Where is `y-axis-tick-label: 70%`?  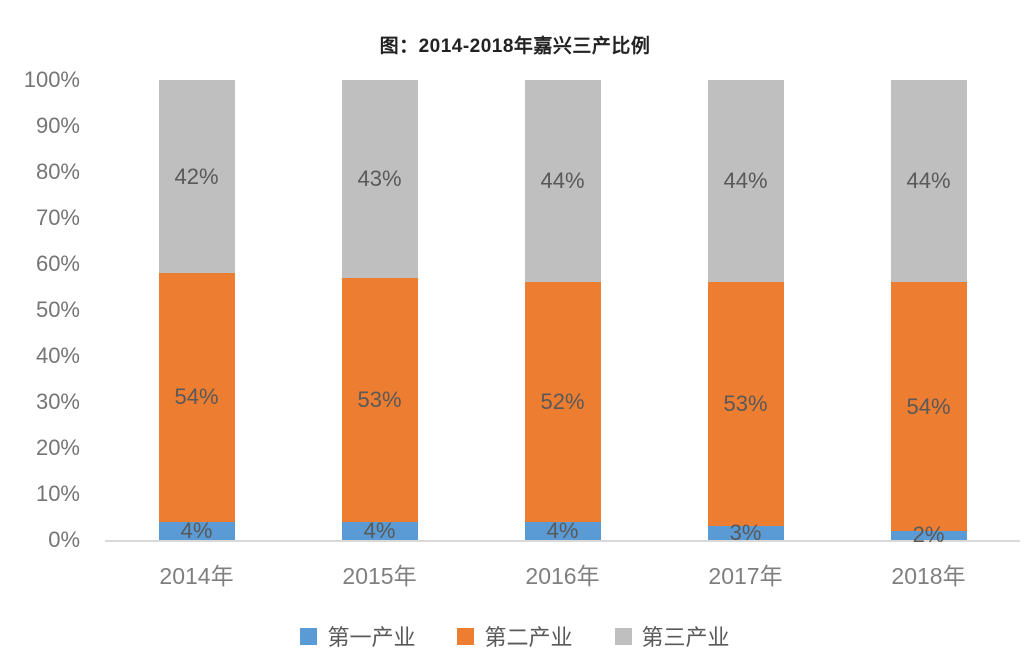 y-axis-tick-label: 70% is located at coordinates (57, 217).